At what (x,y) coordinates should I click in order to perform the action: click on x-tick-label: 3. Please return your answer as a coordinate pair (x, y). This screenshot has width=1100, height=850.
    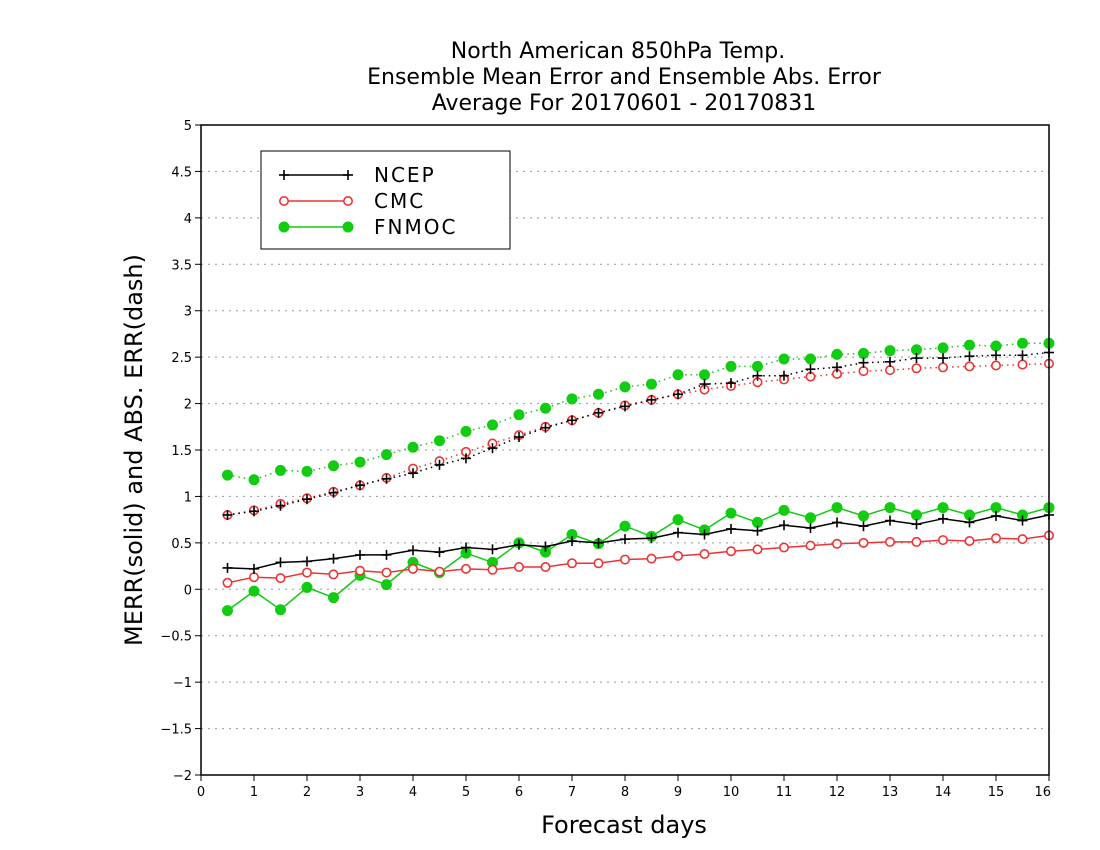
    Looking at the image, I should click on (360, 792).